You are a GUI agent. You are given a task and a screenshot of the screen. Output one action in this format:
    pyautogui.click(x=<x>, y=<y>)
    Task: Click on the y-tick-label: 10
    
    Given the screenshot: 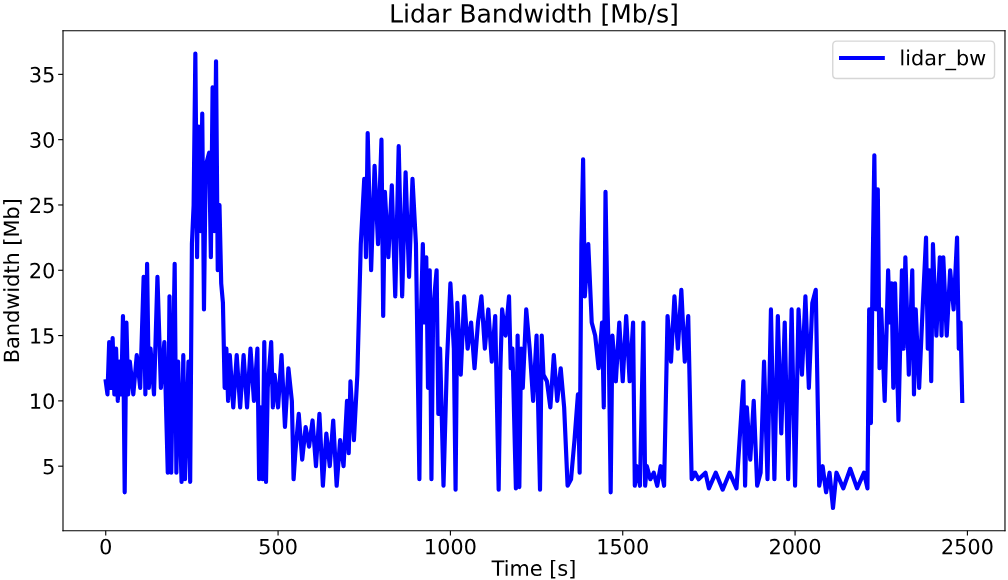 What is the action you would take?
    pyautogui.click(x=42, y=401)
    